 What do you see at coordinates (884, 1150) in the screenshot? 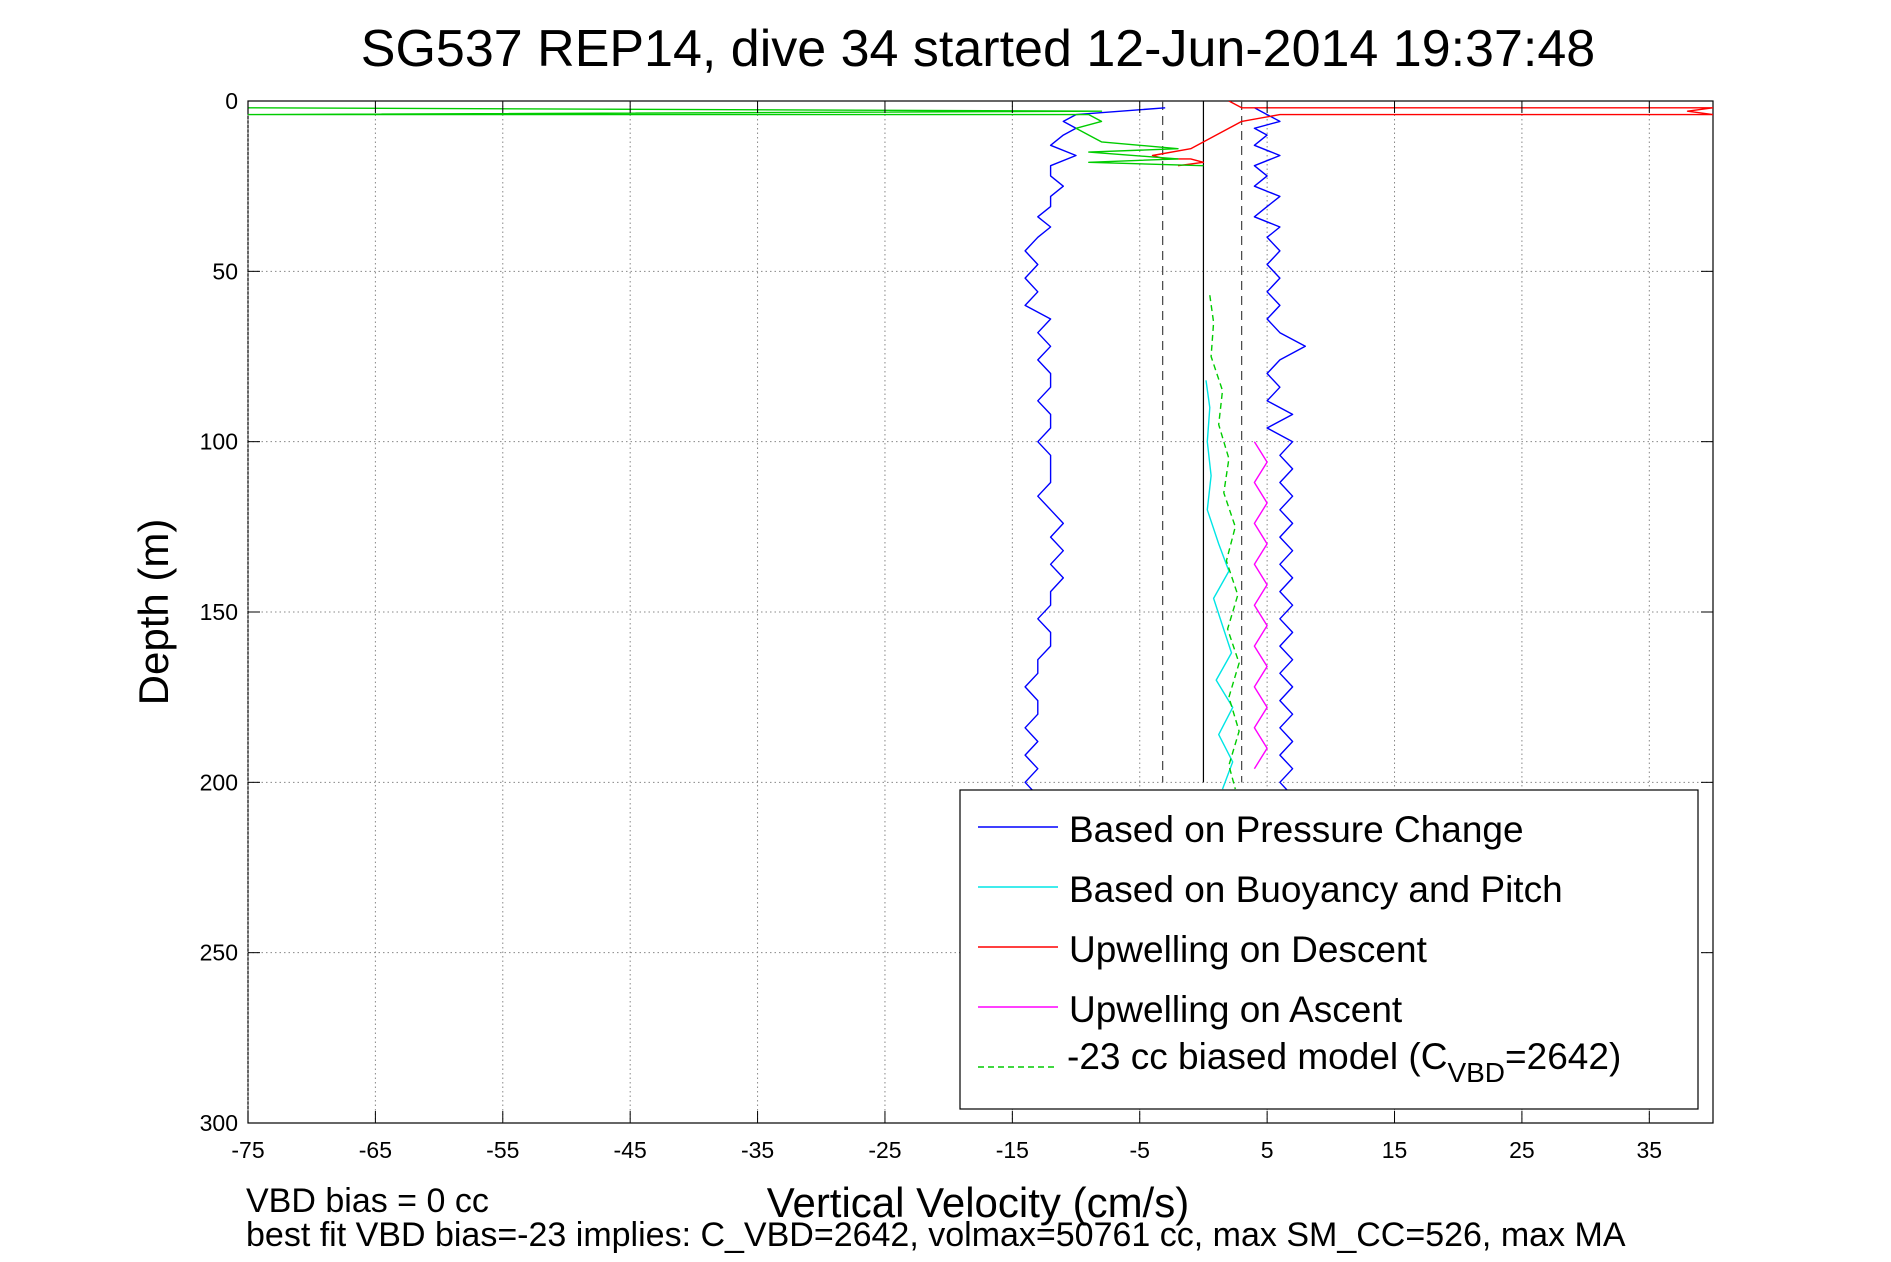
I see `x-tick-label: -25` at bounding box center [884, 1150].